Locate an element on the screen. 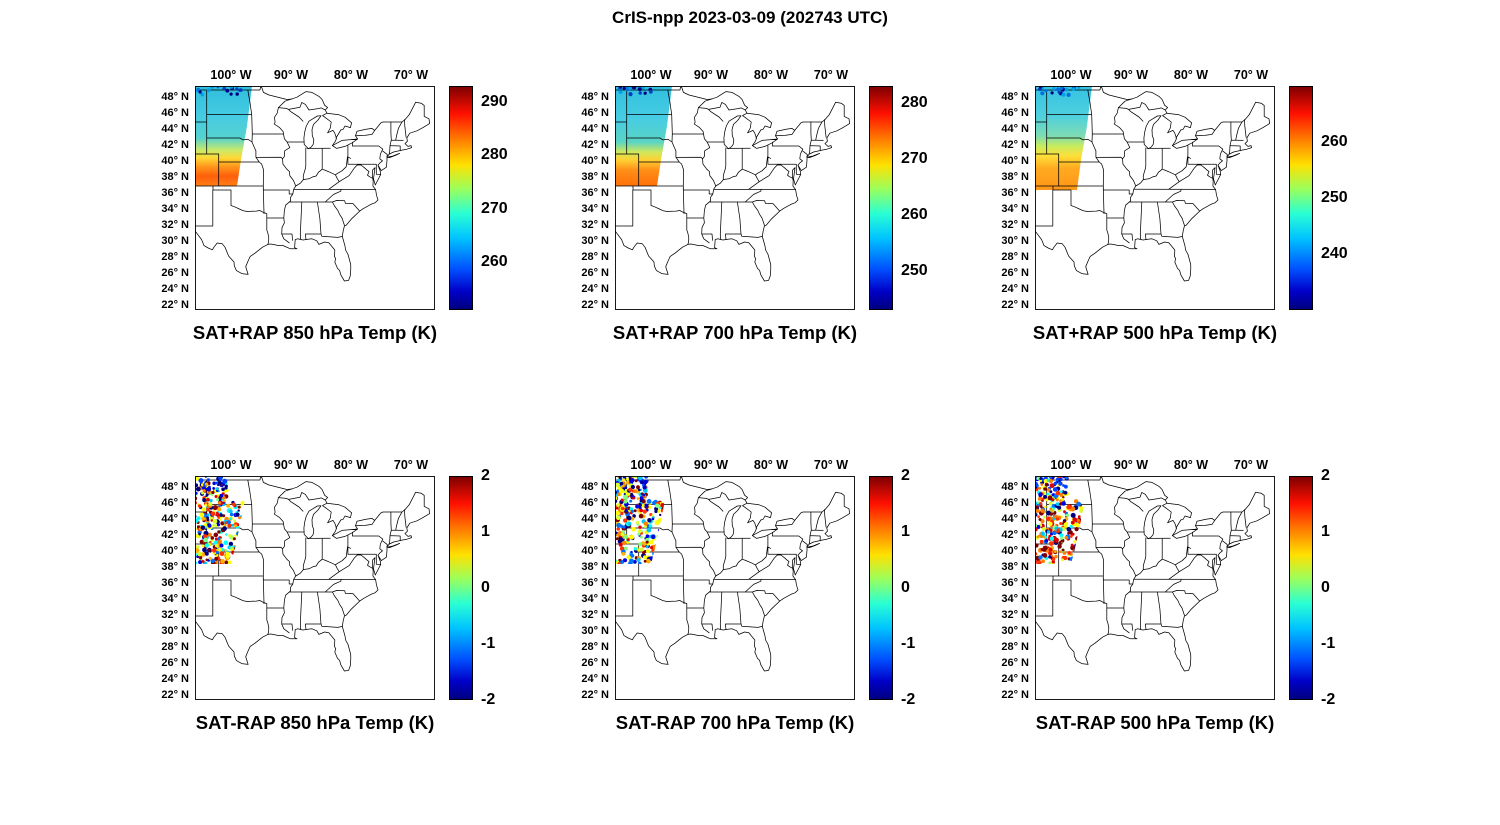  panel-title: SAT+RAP 700 hPa Temp (K) is located at coordinates (735, 332).